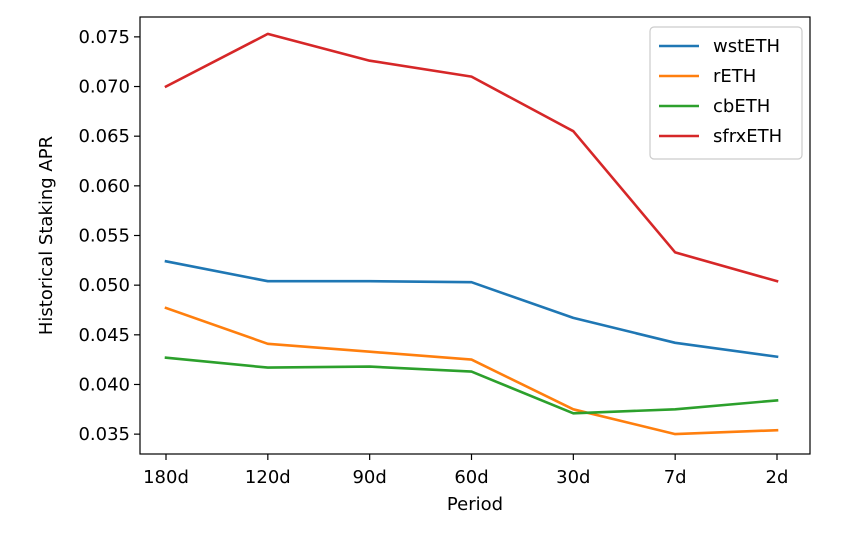 The width and height of the screenshot is (844, 544). What do you see at coordinates (104, 37) in the screenshot?
I see `y-tick-label: 0.075` at bounding box center [104, 37].